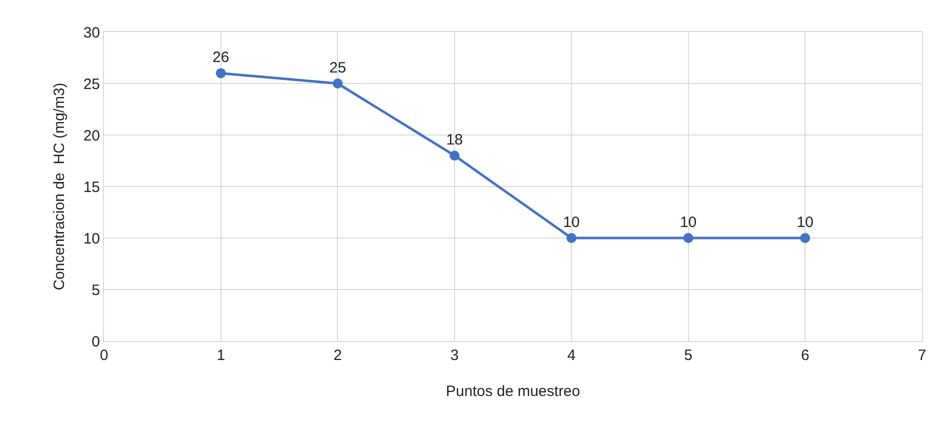 This screenshot has width=941, height=424. I want to click on data-label: 18, so click(454, 140).